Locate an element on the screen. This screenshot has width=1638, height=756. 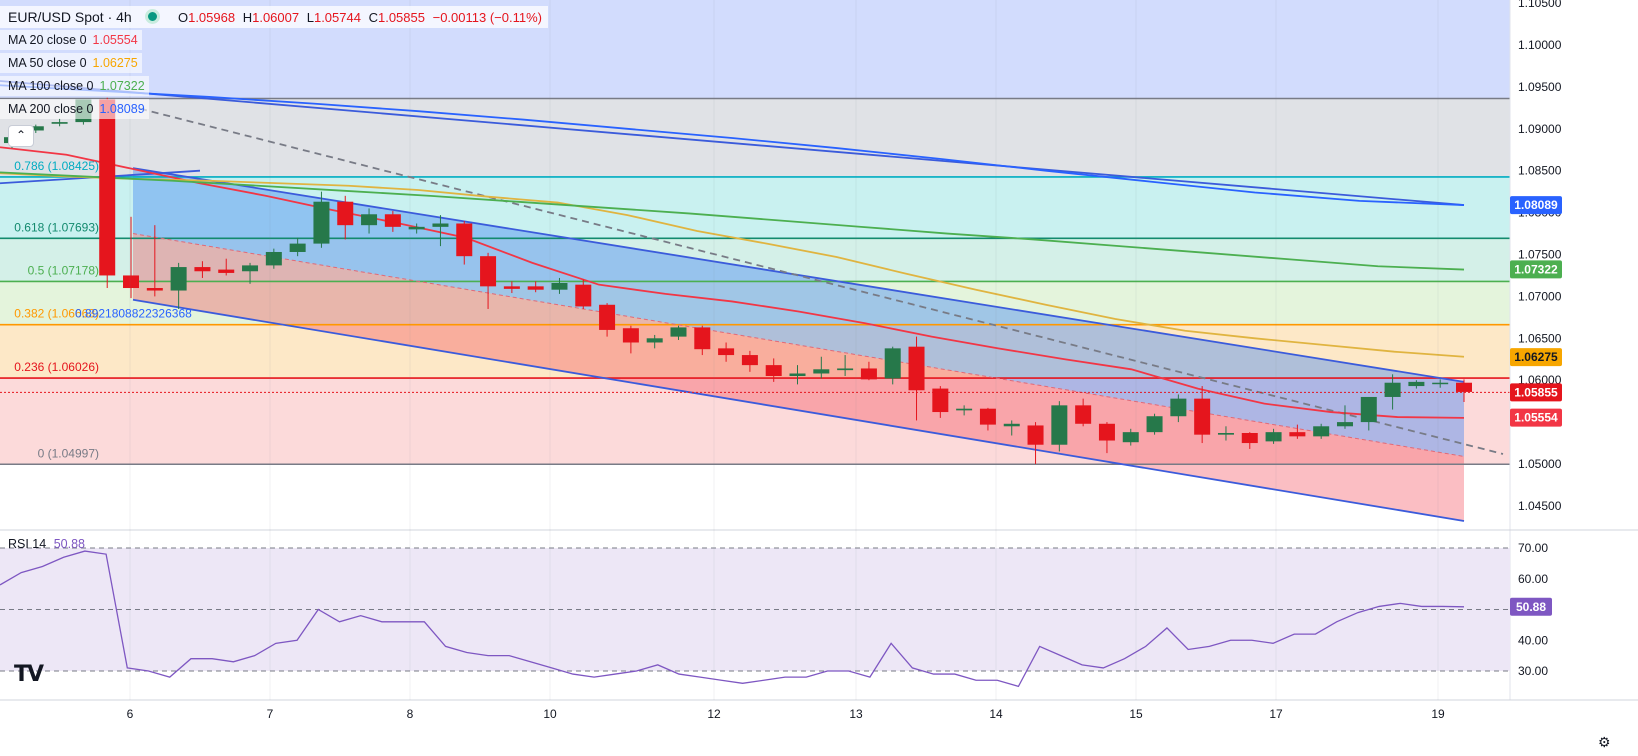
symbol-title: EUR/USD Spot · 4h is located at coordinates (70, 17).